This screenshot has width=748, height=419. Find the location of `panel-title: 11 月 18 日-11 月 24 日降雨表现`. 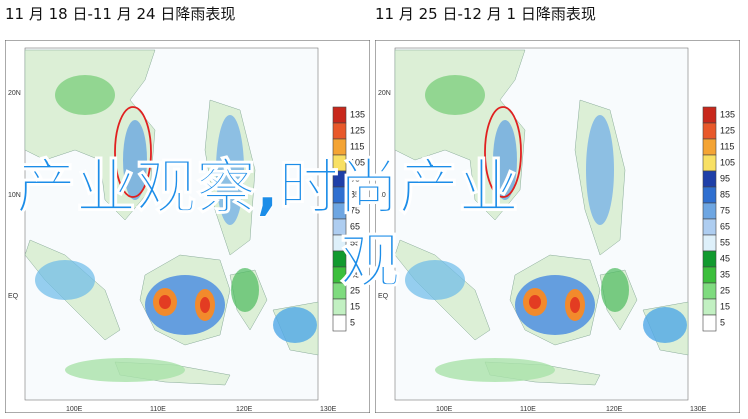

panel-title: 11 月 18 日-11 月 24 日降雨表现 is located at coordinates (120, 14).